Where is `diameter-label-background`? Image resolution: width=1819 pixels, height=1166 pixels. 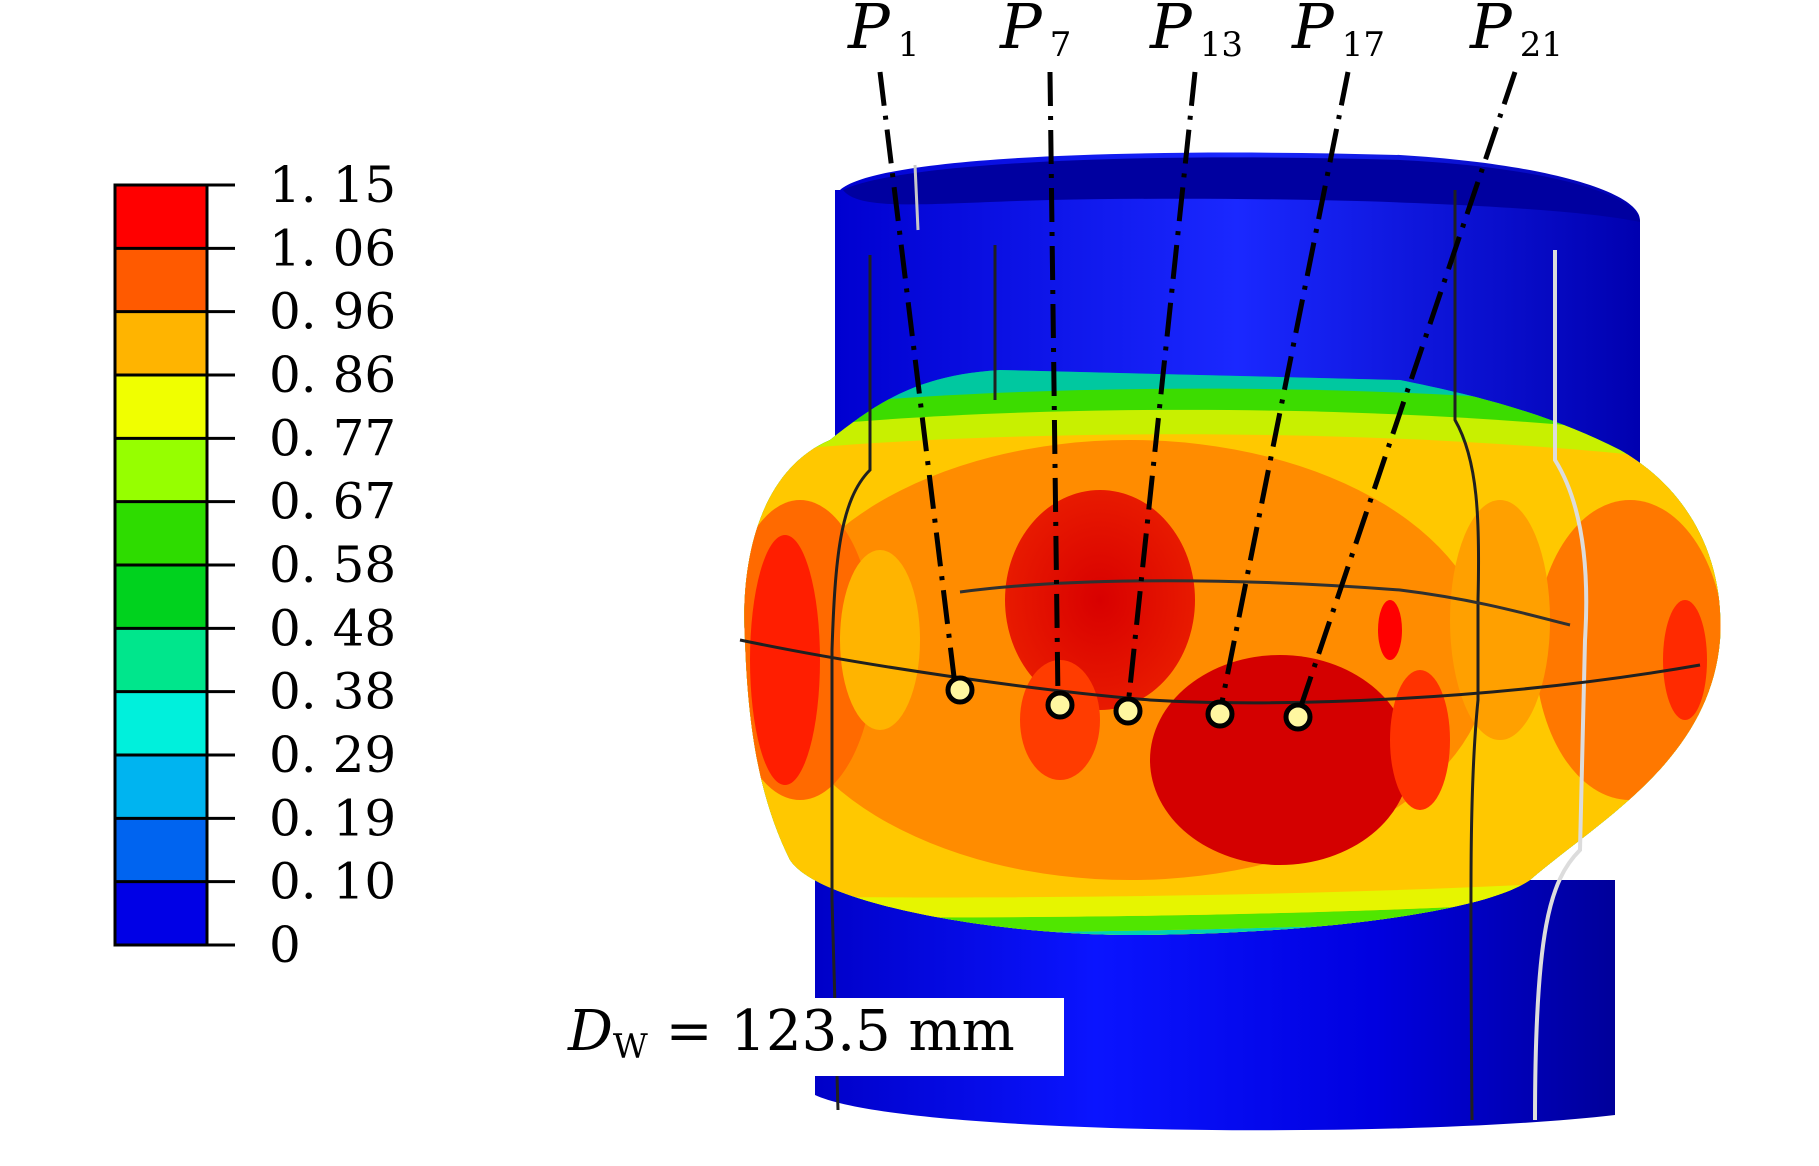
diameter-label-background is located at coordinates (813, 1037).